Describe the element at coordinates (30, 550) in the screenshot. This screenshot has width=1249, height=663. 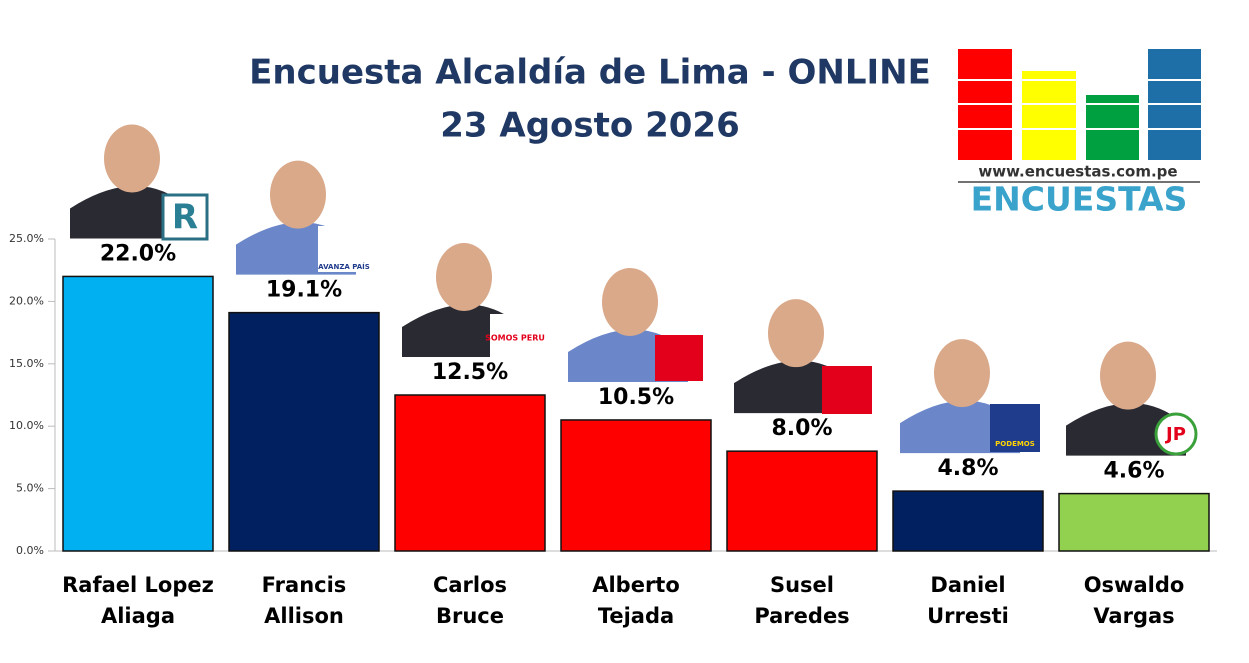
I see `y-tick-label: 0.0%` at that location.